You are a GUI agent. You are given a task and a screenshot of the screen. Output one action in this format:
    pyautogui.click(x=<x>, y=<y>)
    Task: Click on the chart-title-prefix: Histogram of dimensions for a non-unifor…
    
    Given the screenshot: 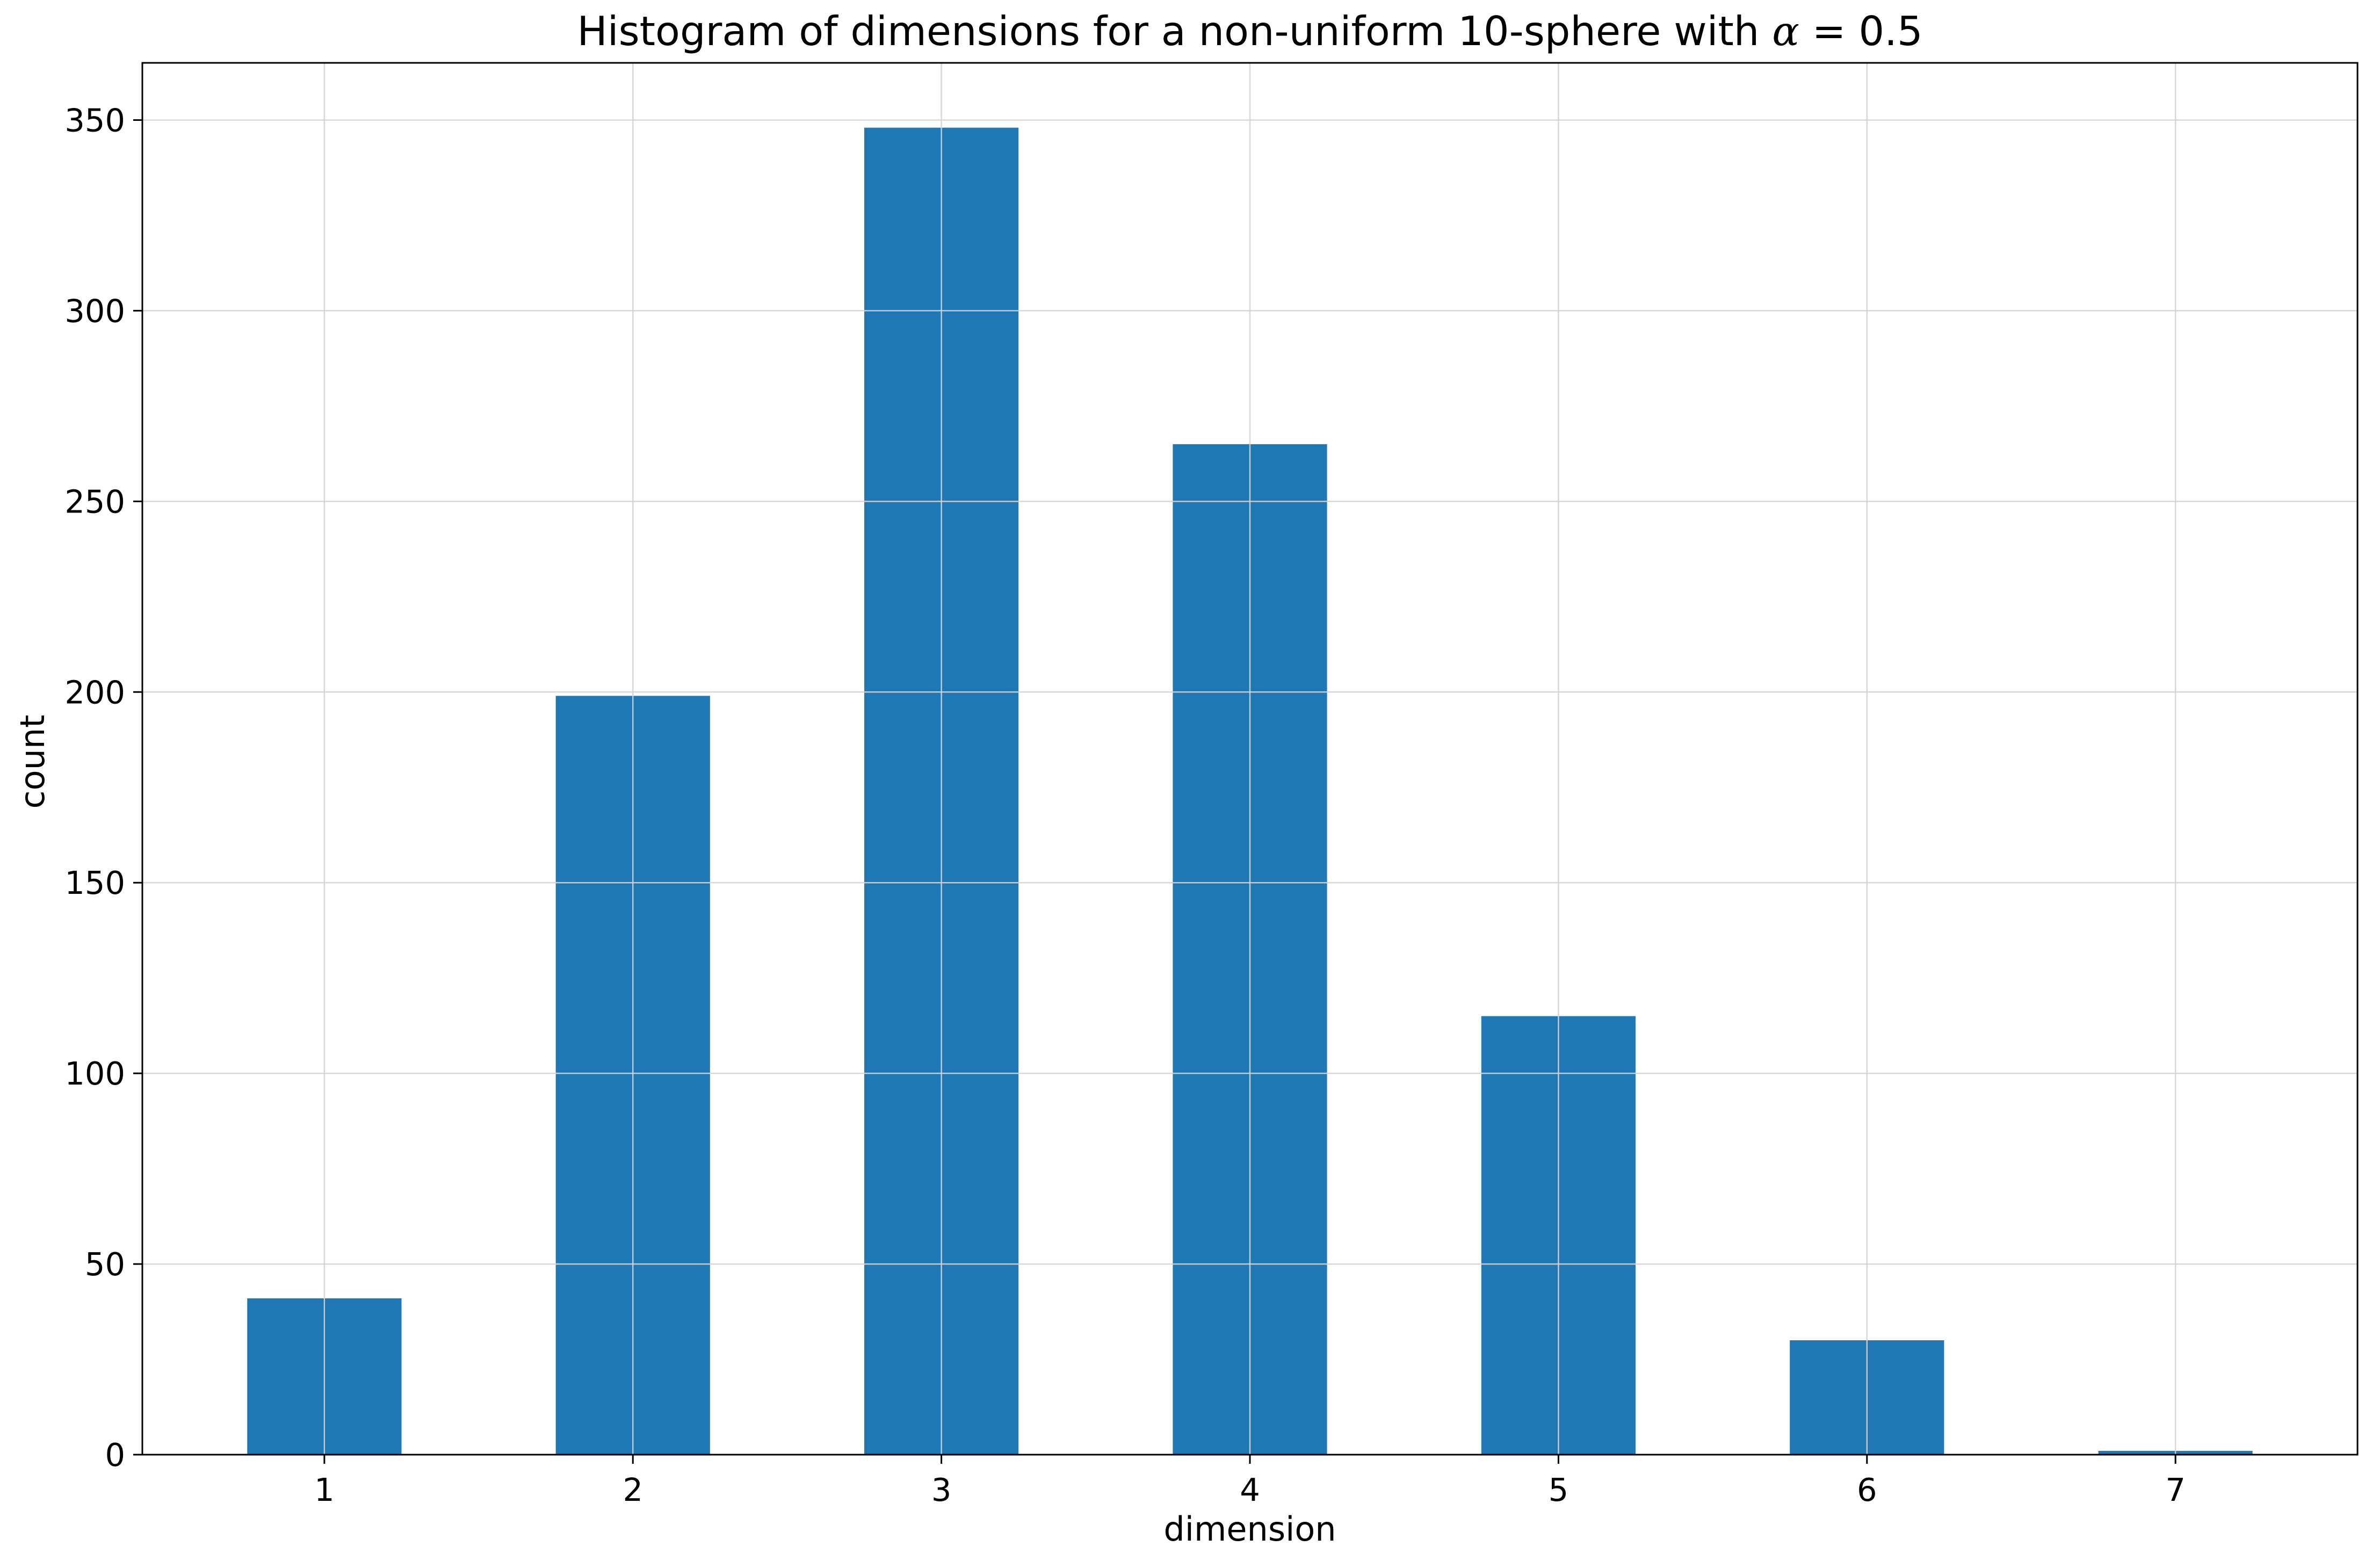 What is the action you would take?
    pyautogui.click(x=1174, y=31)
    